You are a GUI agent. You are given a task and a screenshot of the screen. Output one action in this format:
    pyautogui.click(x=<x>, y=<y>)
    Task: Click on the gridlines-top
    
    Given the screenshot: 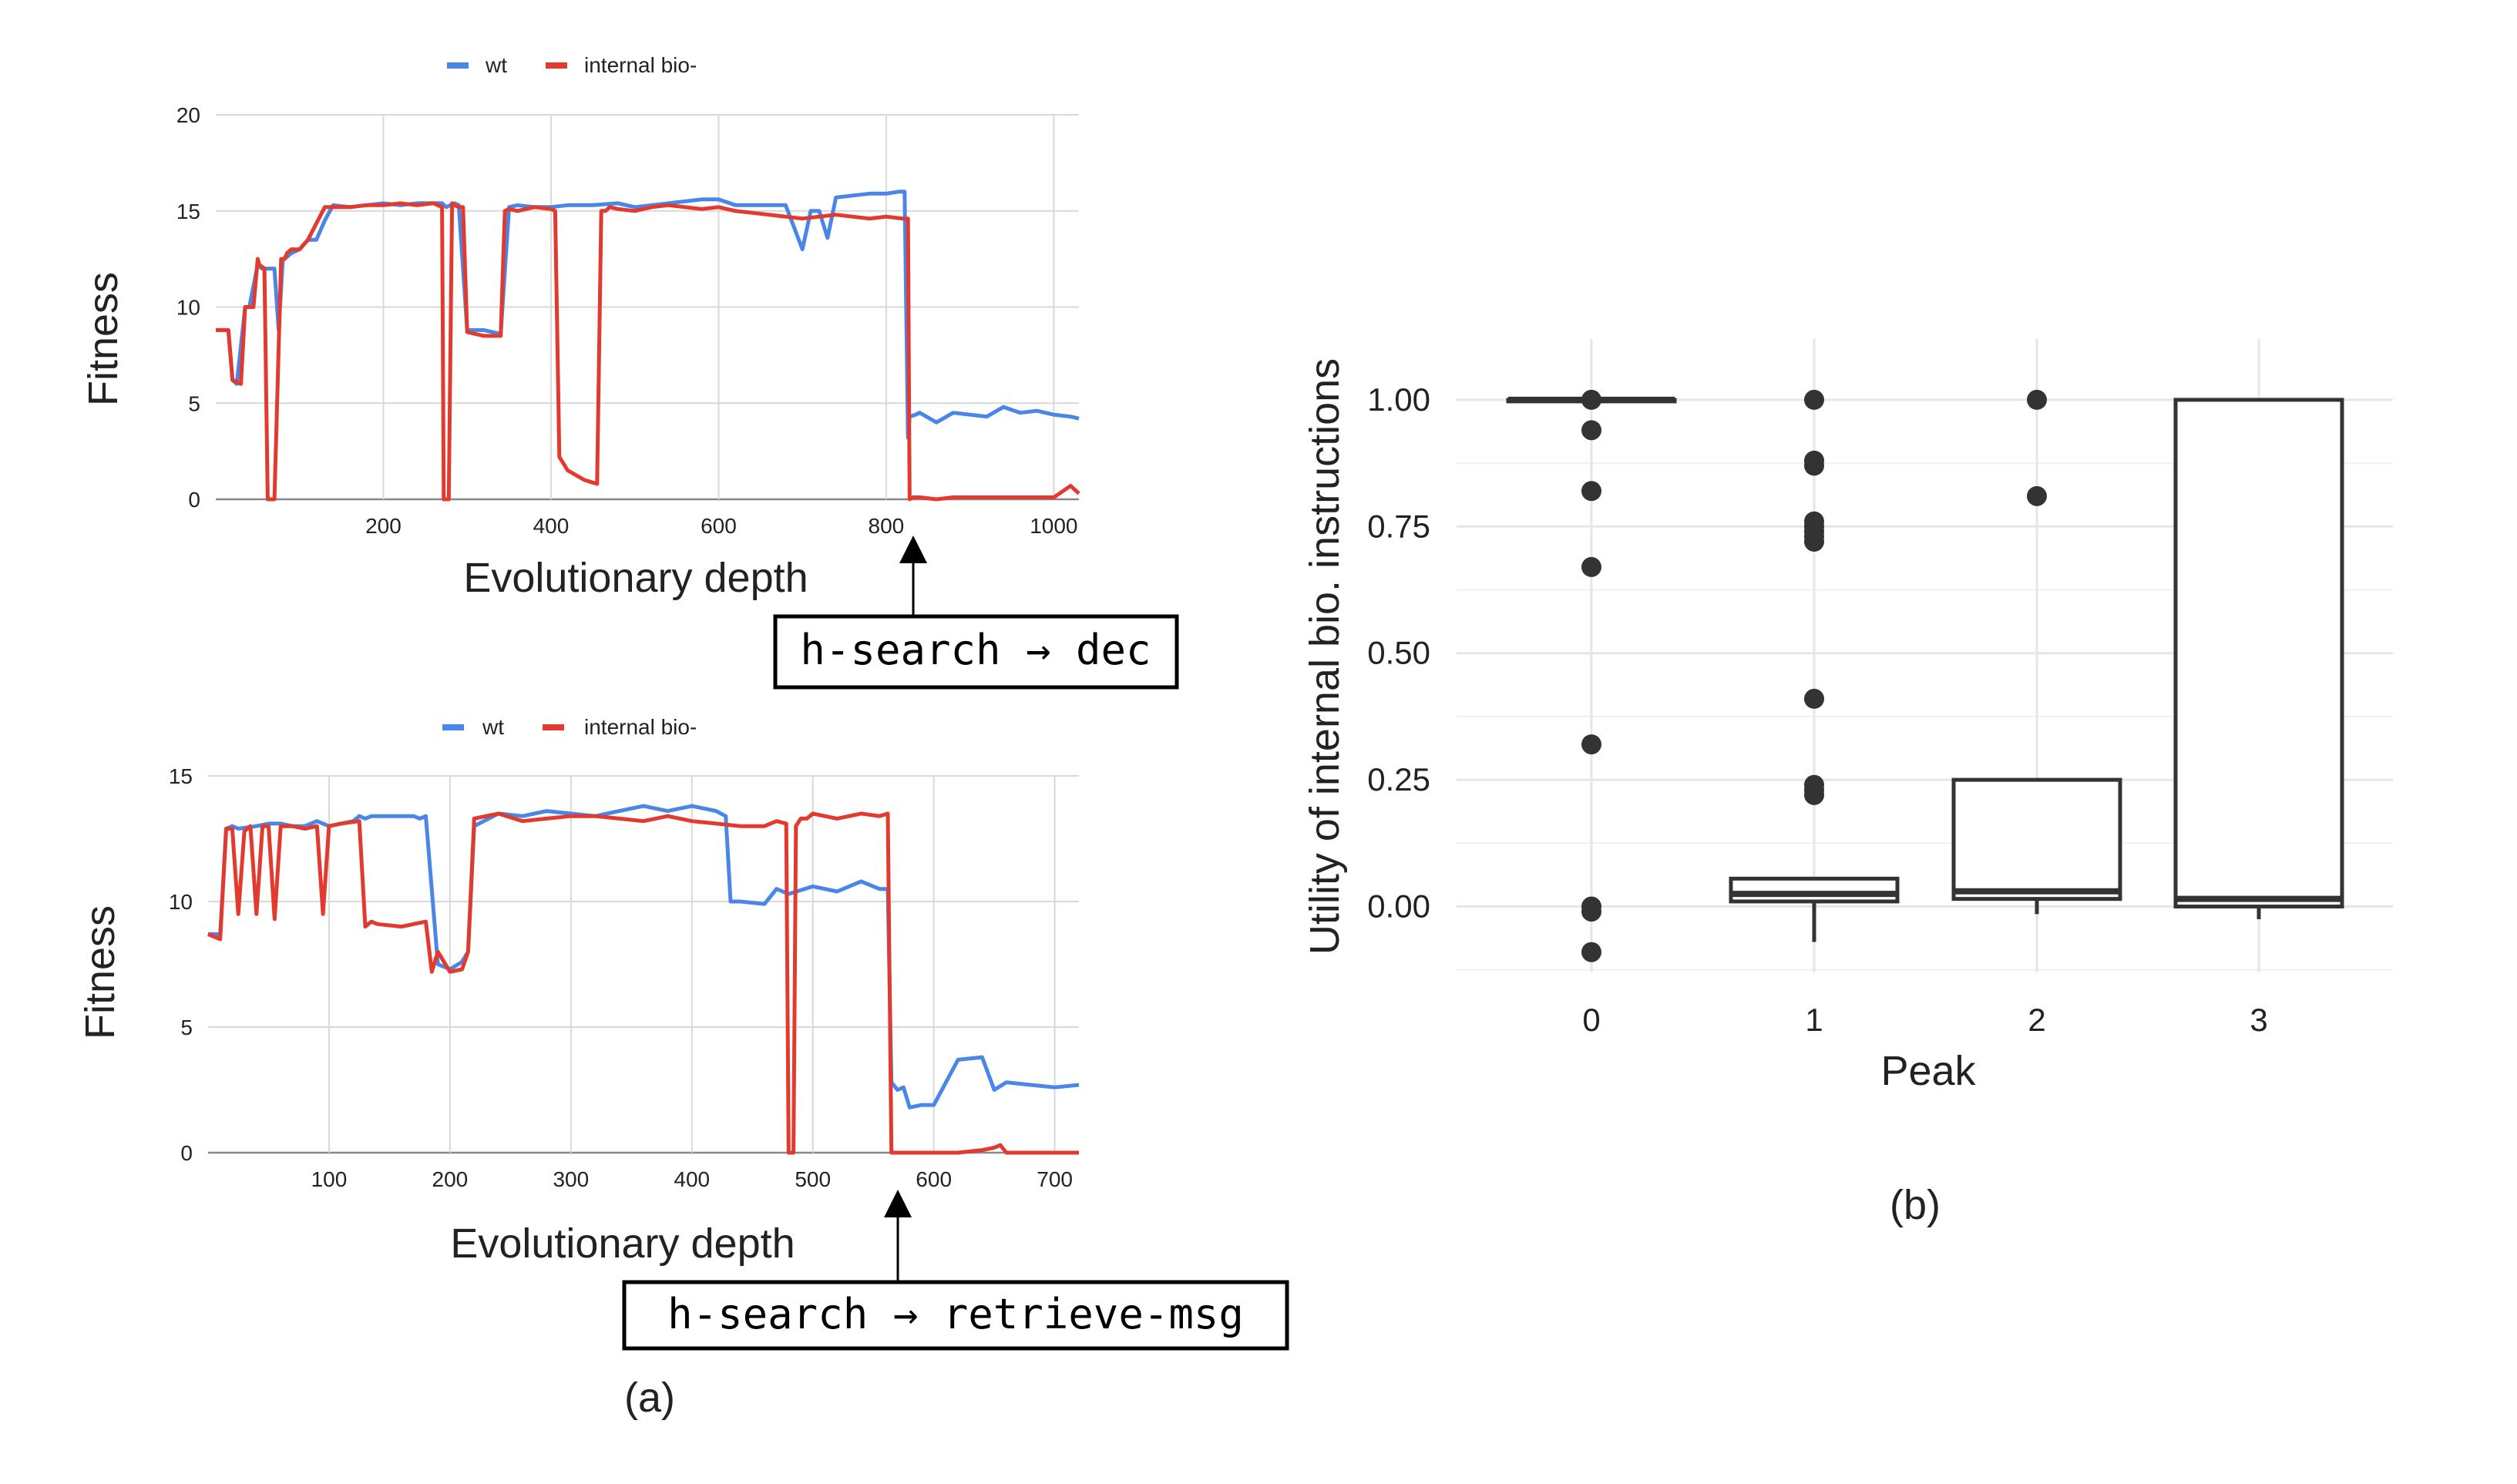 What is the action you would take?
    pyautogui.click(x=647, y=307)
    